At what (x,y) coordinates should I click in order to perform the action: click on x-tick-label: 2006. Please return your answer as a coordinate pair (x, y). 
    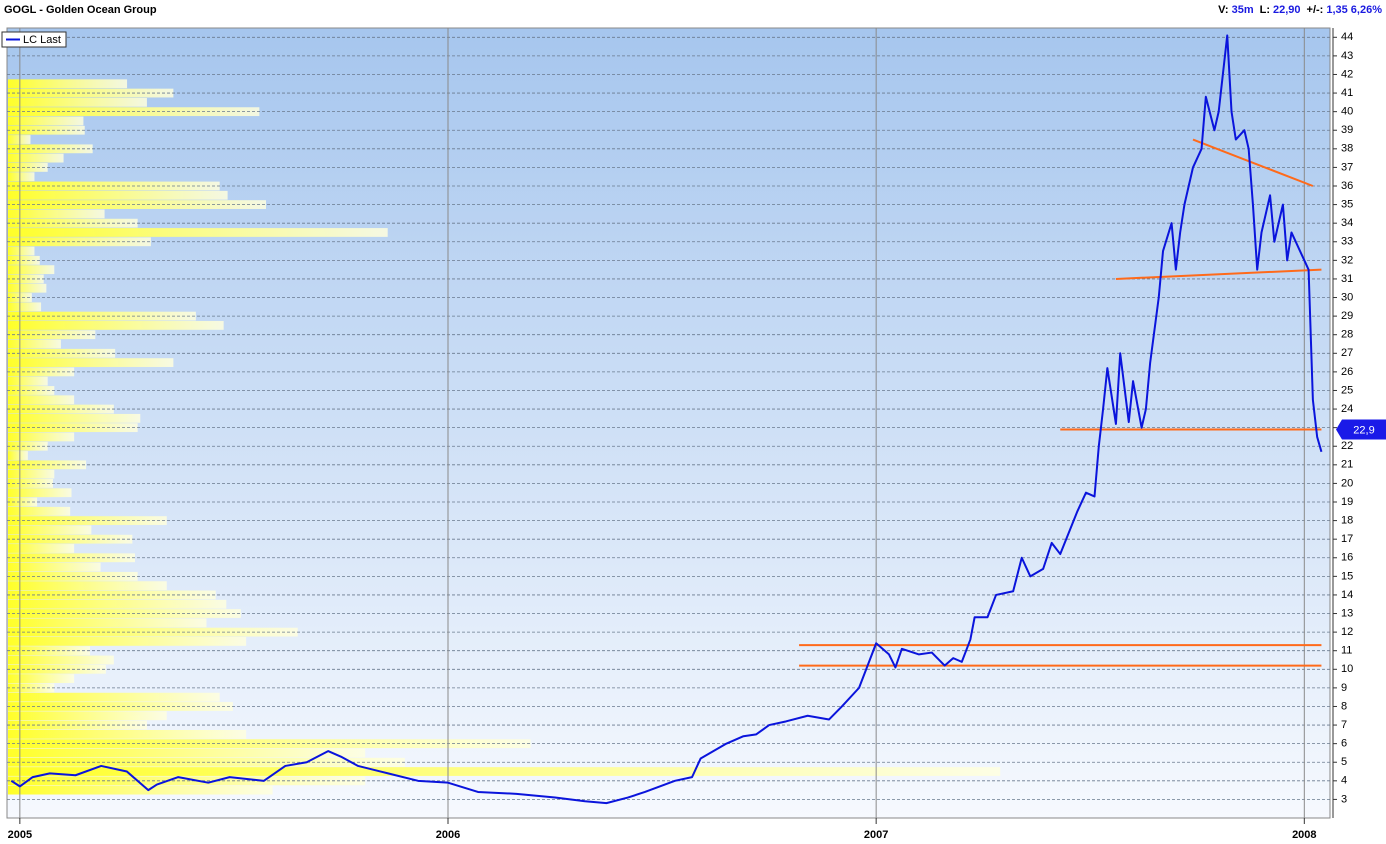
    Looking at the image, I should click on (448, 835).